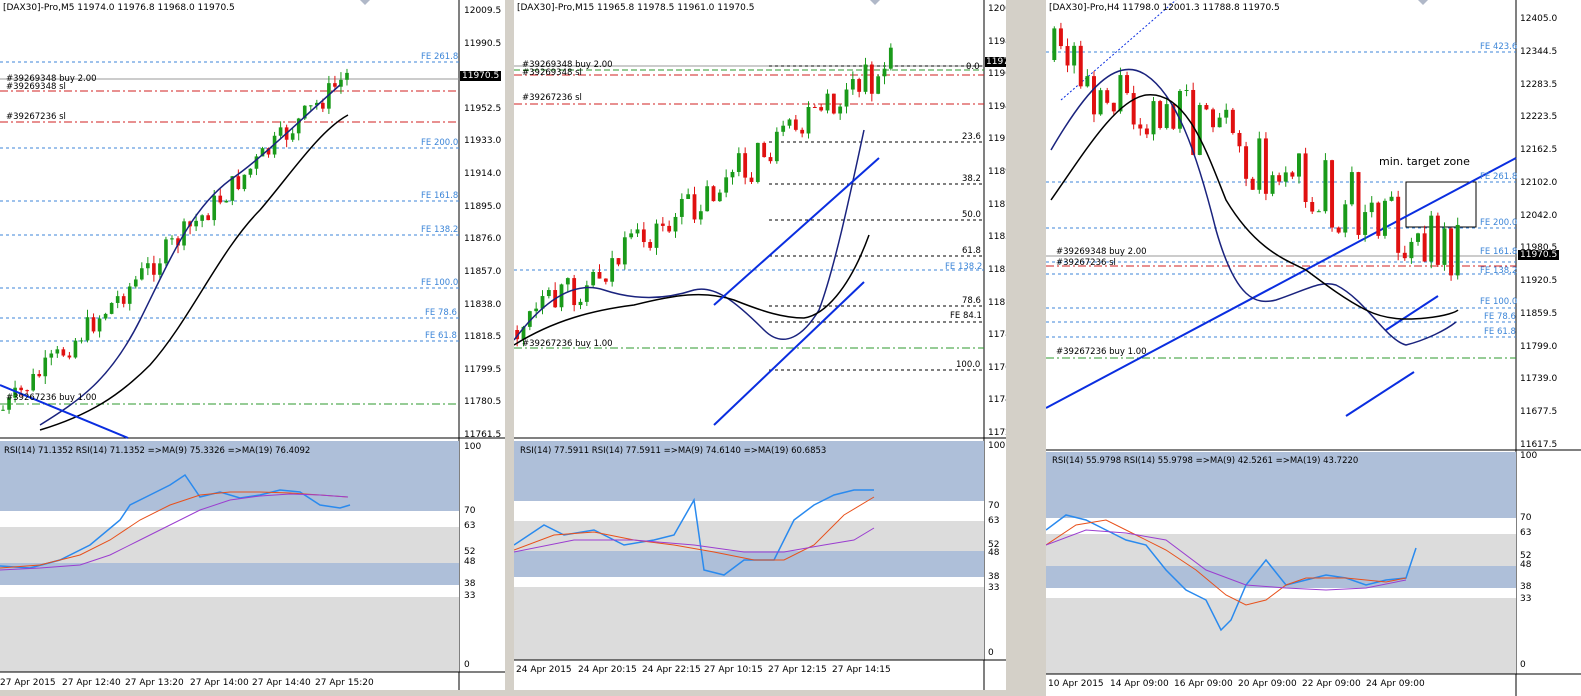 This screenshot has width=1581, height=696. I want to click on axis-tick-label: 11838.0, so click(483, 304).